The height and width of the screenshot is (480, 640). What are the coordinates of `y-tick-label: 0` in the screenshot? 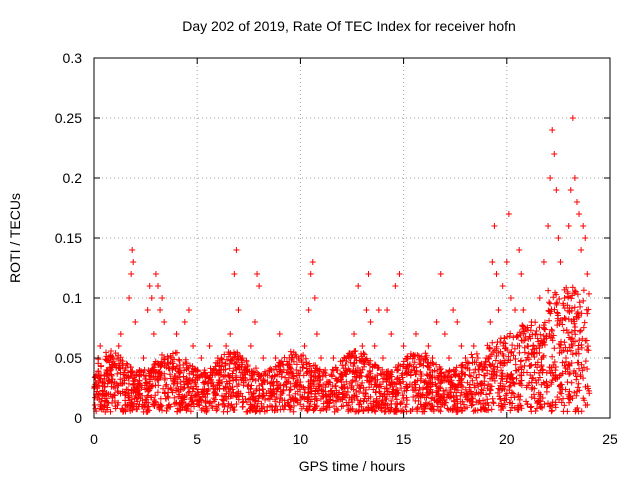 It's located at (78, 418).